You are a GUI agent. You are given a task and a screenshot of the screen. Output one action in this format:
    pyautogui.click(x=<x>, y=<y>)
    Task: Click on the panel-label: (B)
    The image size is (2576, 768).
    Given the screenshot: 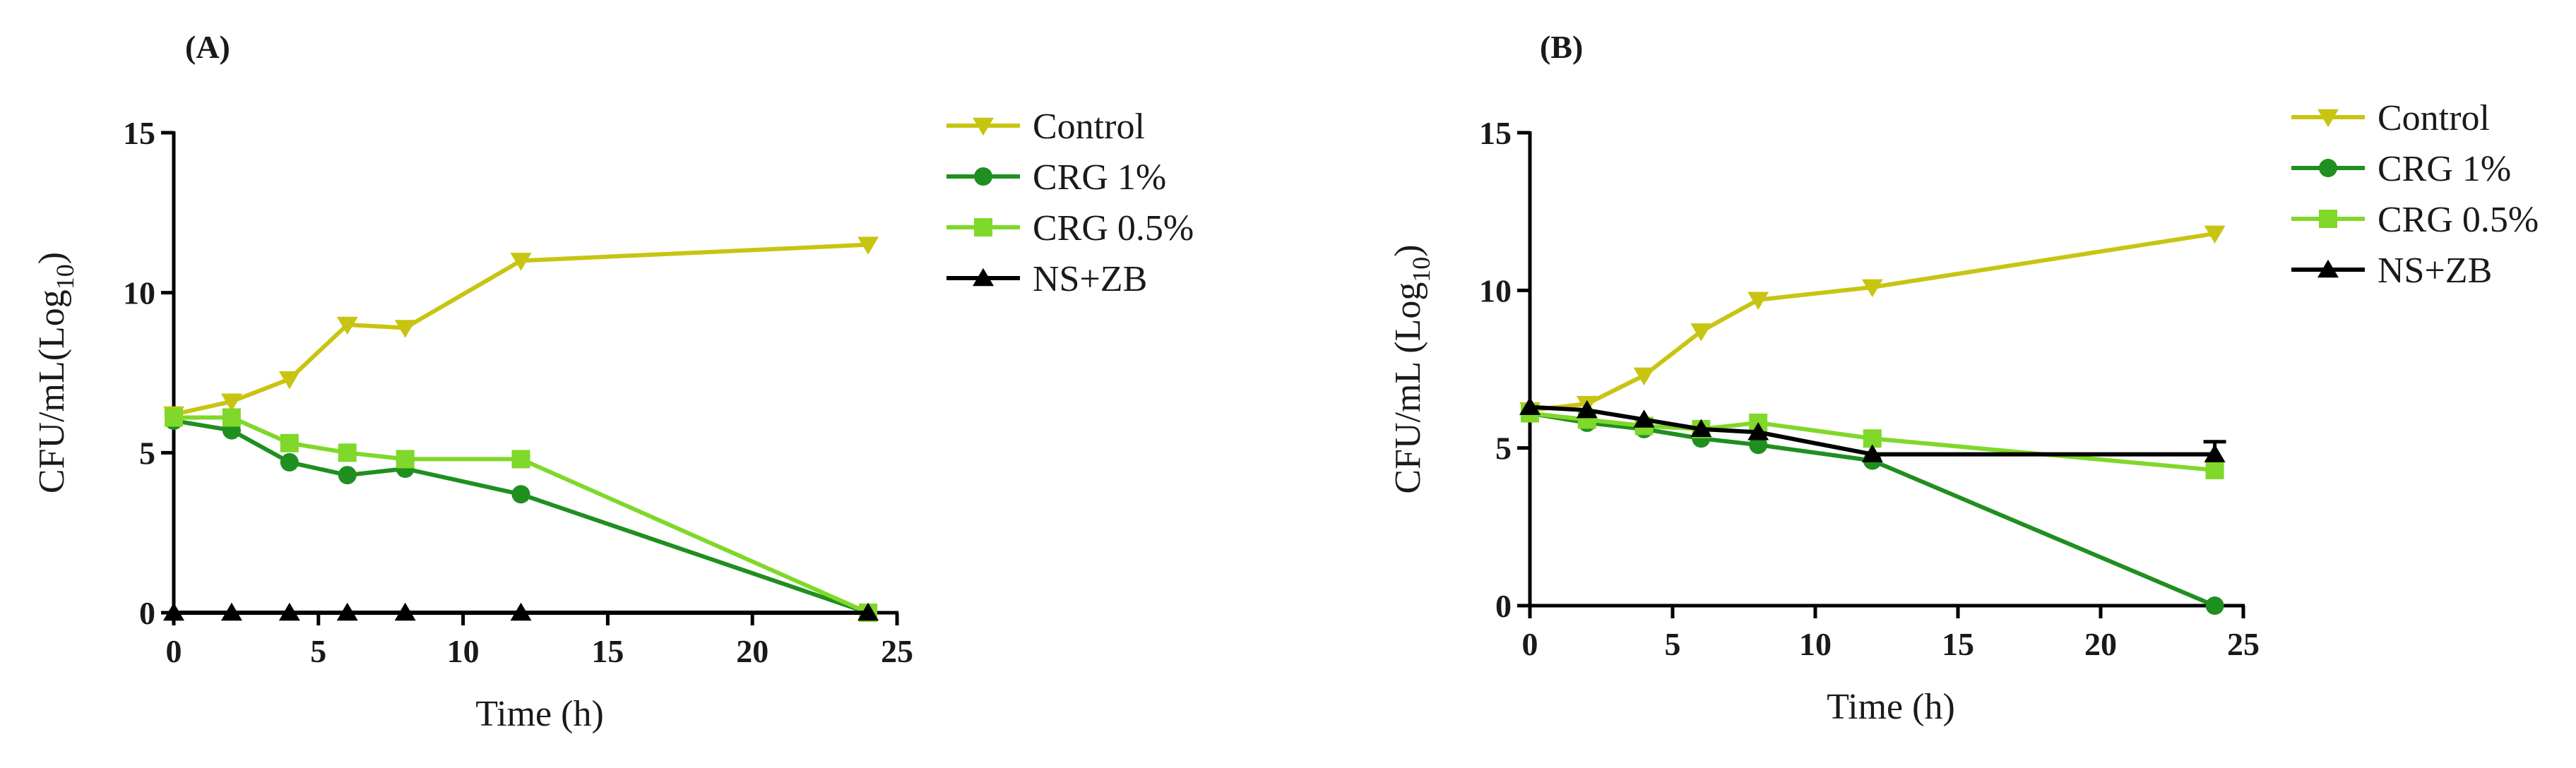 What is the action you would take?
    pyautogui.click(x=1561, y=47)
    